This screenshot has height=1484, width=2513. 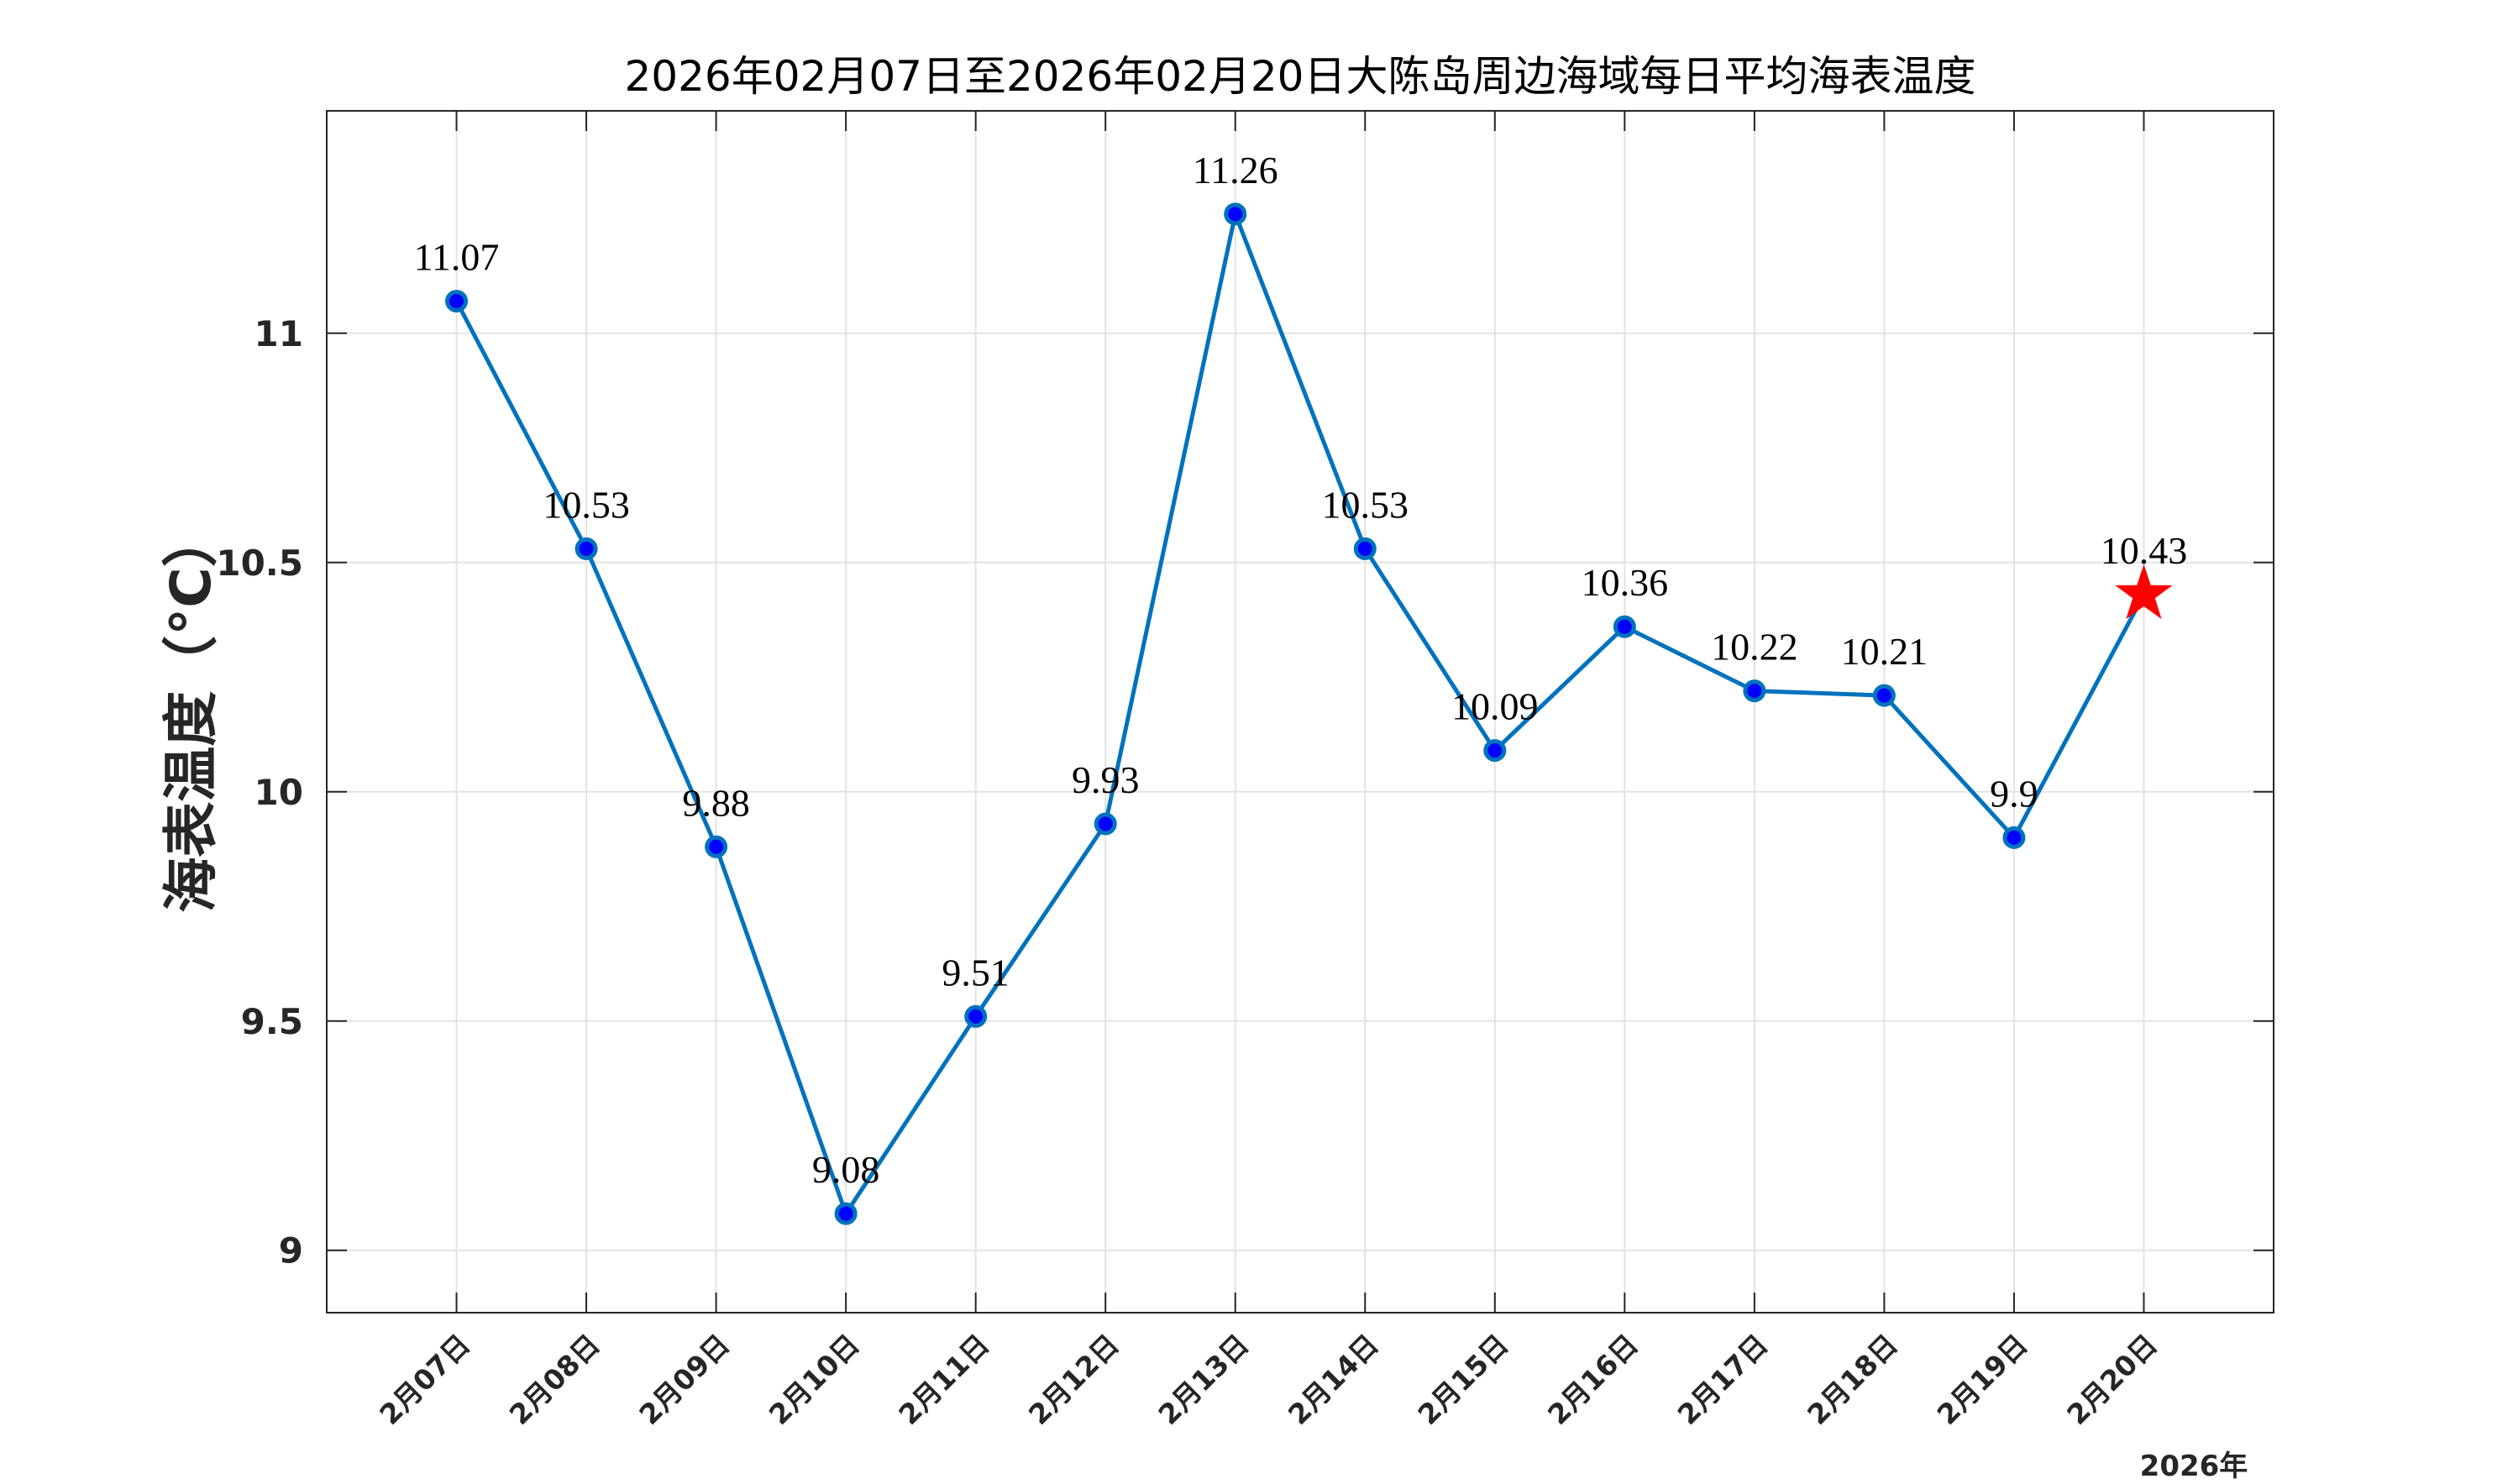 What do you see at coordinates (279, 792) in the screenshot?
I see `y-tick-label: 10` at bounding box center [279, 792].